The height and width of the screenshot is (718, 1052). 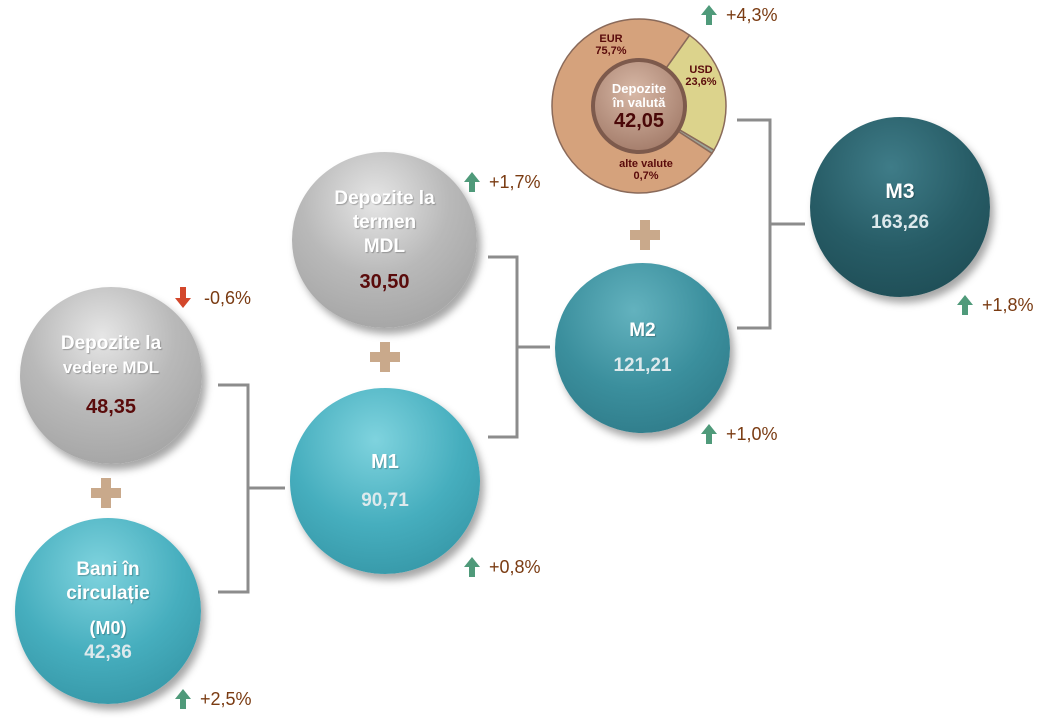 I want to click on change-value: -0,6%, so click(x=228, y=297).